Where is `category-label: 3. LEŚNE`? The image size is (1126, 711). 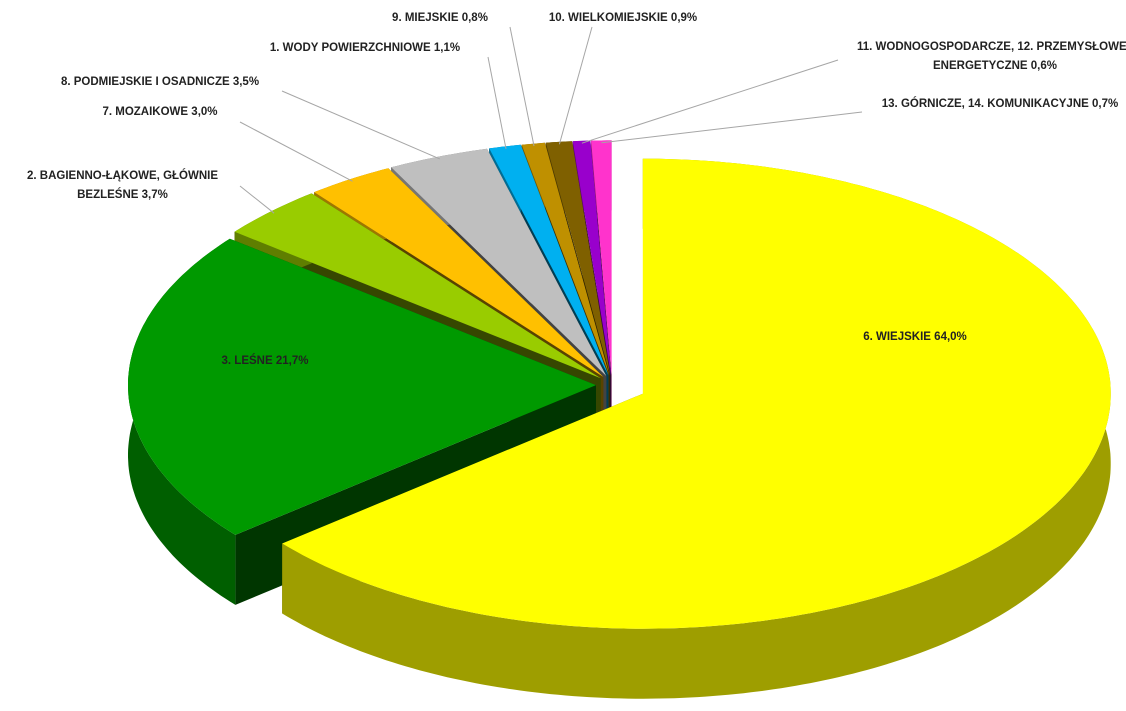
category-label: 3. LEŚNE is located at coordinates (247, 361).